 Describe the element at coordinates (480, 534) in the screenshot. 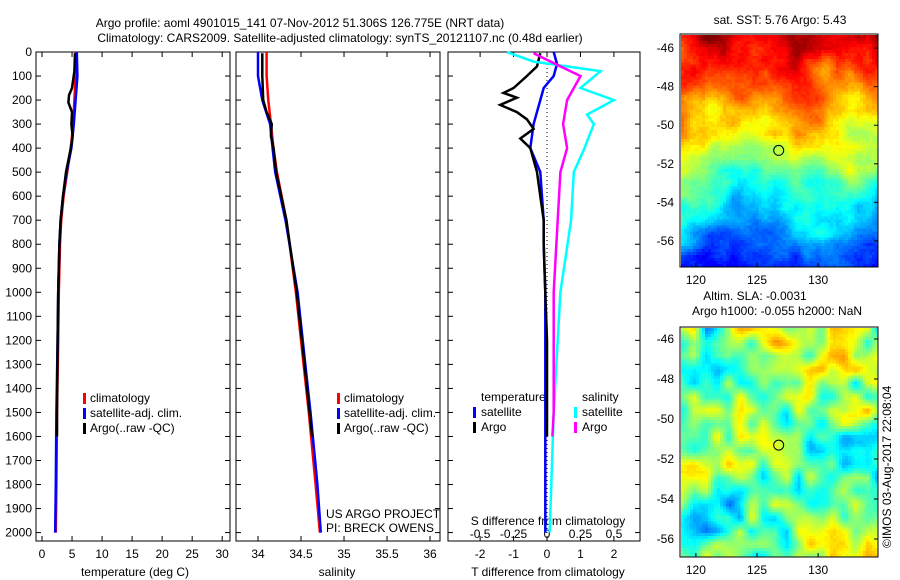

I see `difference-x2tick-label: -0.5` at that location.